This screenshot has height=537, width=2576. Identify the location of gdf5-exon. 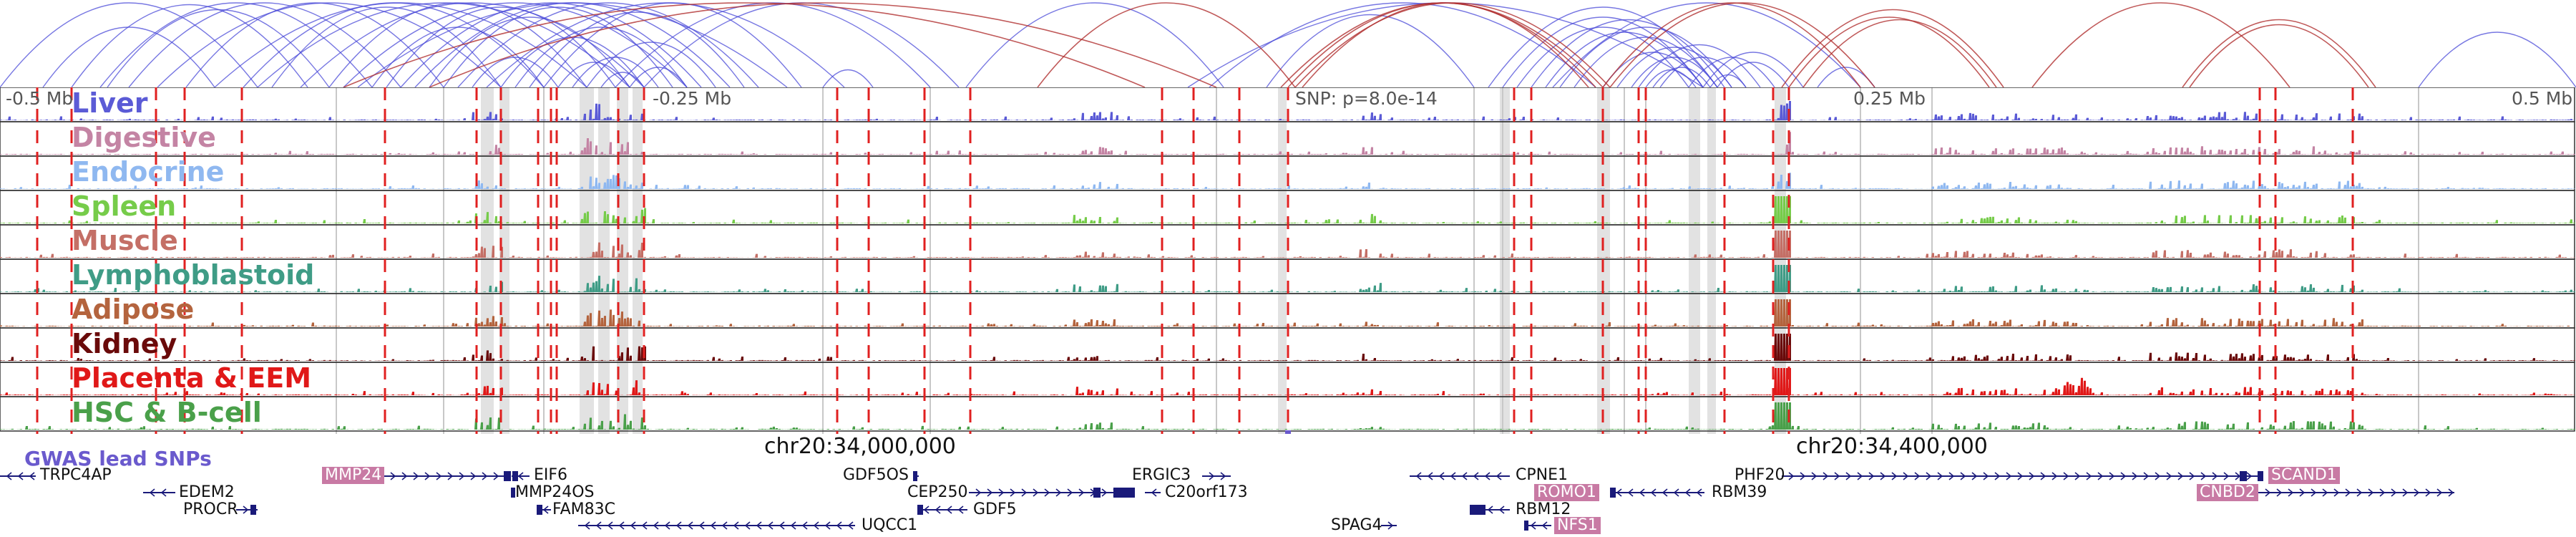
(920, 510).